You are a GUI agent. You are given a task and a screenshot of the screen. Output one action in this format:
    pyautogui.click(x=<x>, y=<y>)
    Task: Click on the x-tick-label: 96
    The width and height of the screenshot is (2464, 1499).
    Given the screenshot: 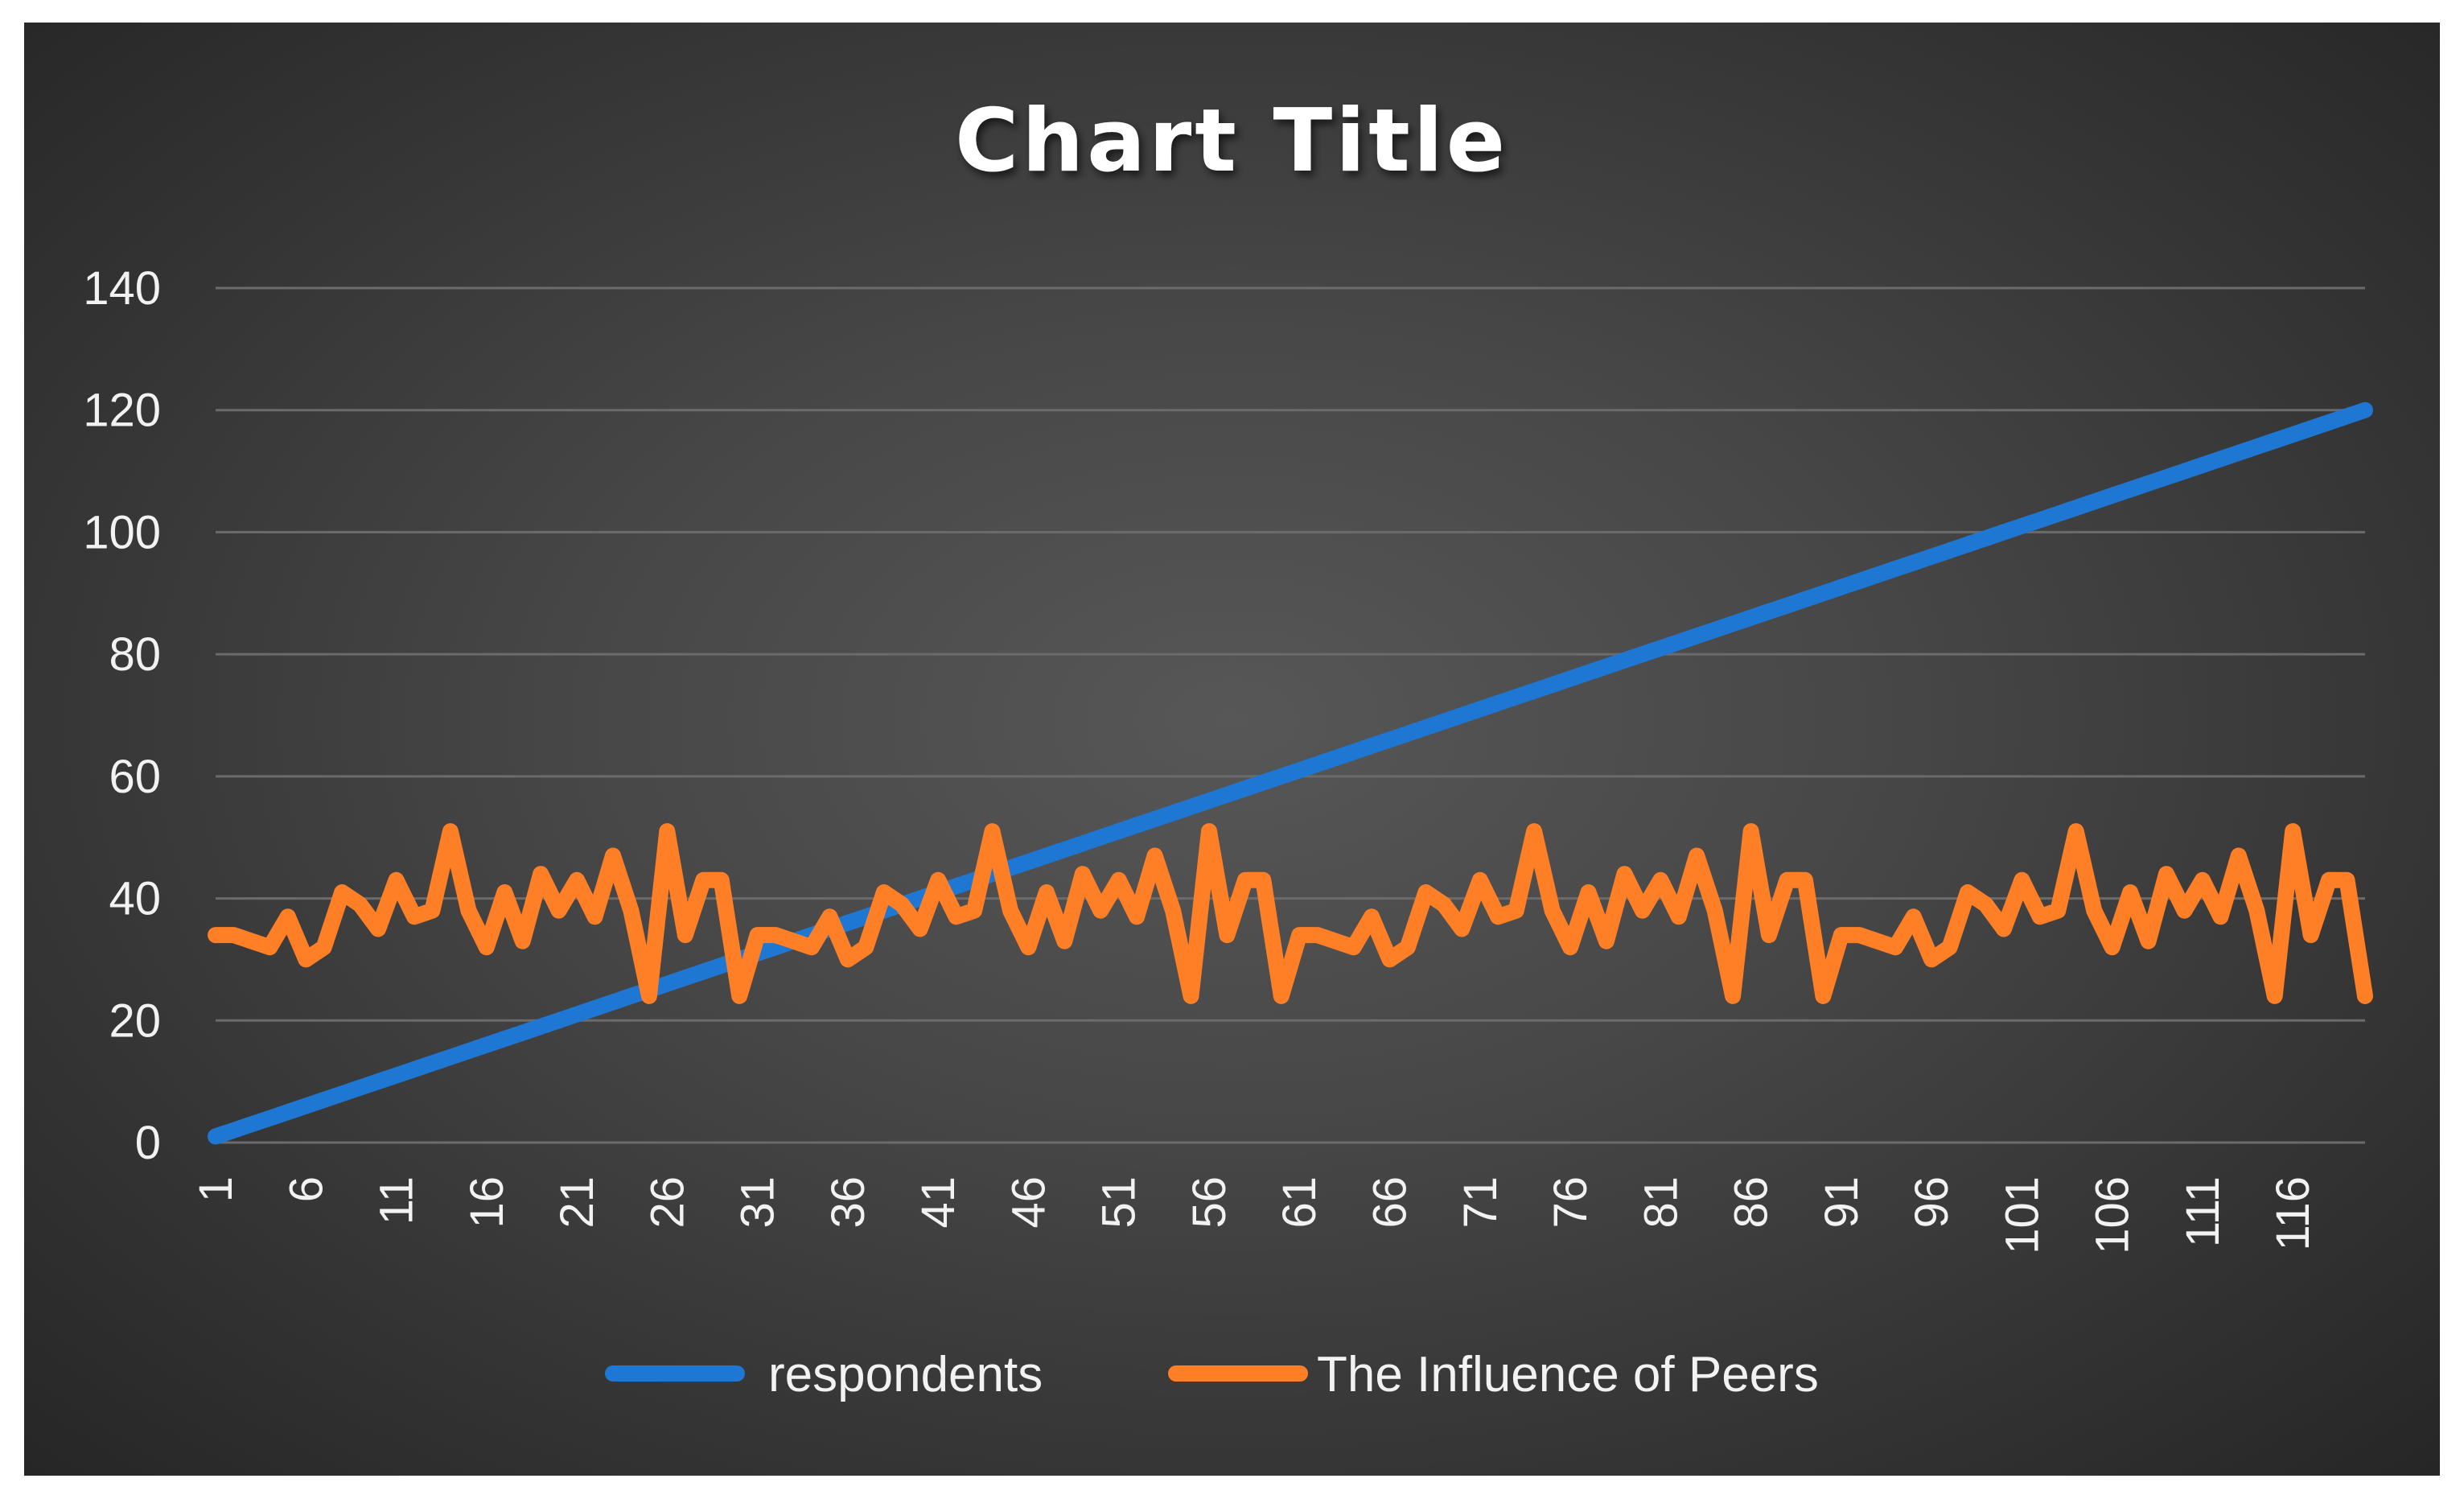 What is the action you would take?
    pyautogui.click(x=1932, y=1202)
    